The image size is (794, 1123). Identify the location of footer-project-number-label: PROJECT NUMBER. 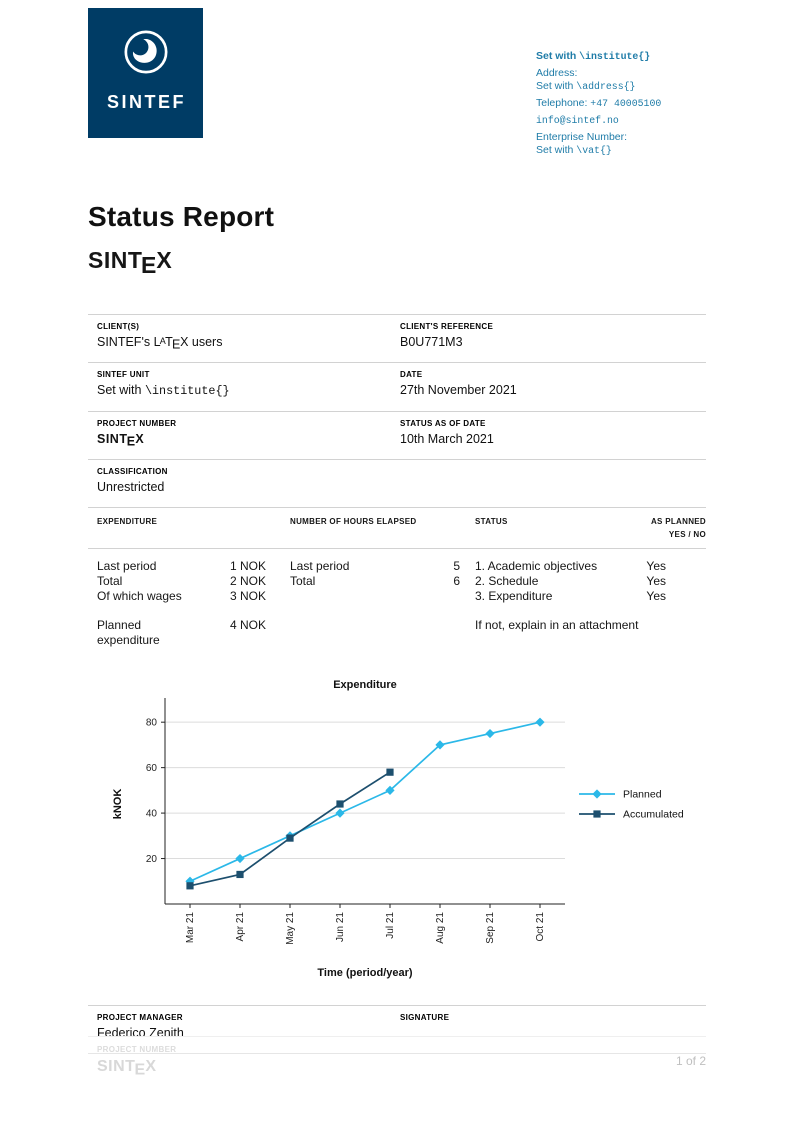
(137, 1049).